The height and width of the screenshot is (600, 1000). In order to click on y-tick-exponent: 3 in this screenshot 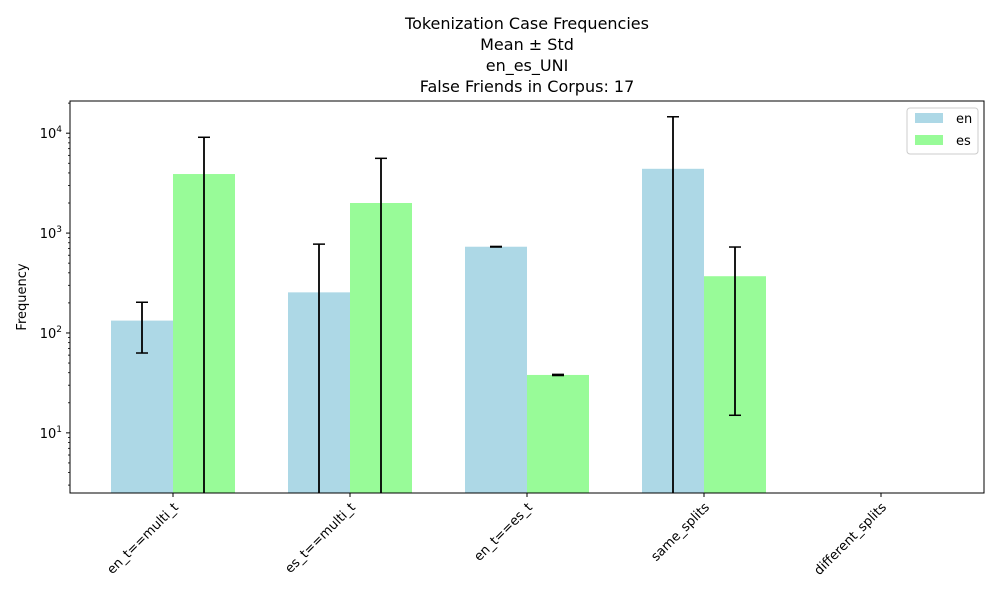, I will do `click(59, 230)`.